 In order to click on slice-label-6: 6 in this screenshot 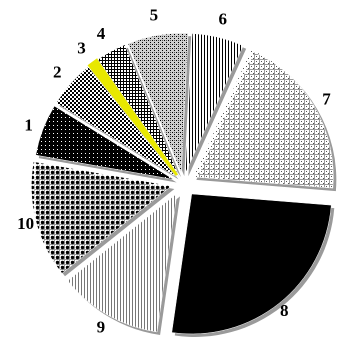, I will do `click(223, 18)`.